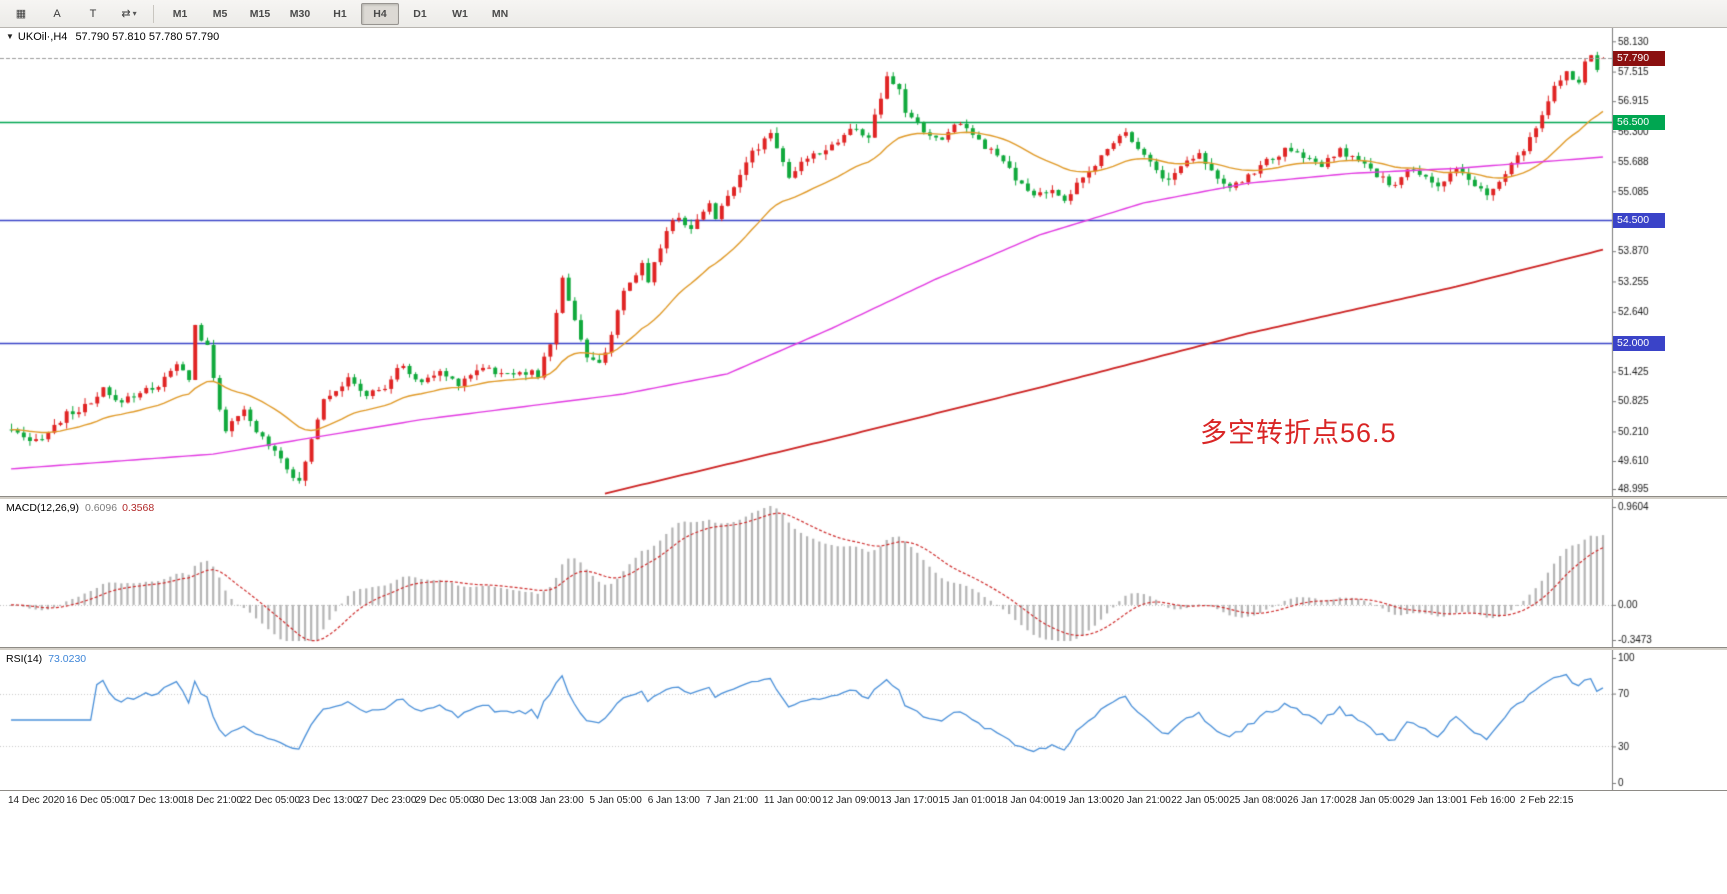 Image resolution: width=1727 pixels, height=894 pixels. What do you see at coordinates (180, 13) in the screenshot?
I see `timeframe-button-m1: M1` at bounding box center [180, 13].